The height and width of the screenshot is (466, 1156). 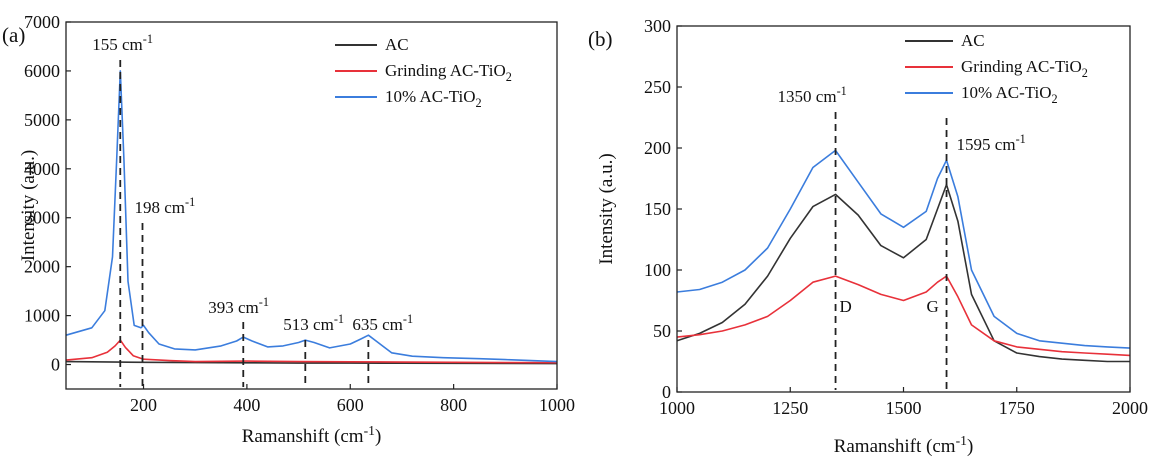 What do you see at coordinates (1017, 408) in the screenshot?
I see `x-tick-label: 1750` at bounding box center [1017, 408].